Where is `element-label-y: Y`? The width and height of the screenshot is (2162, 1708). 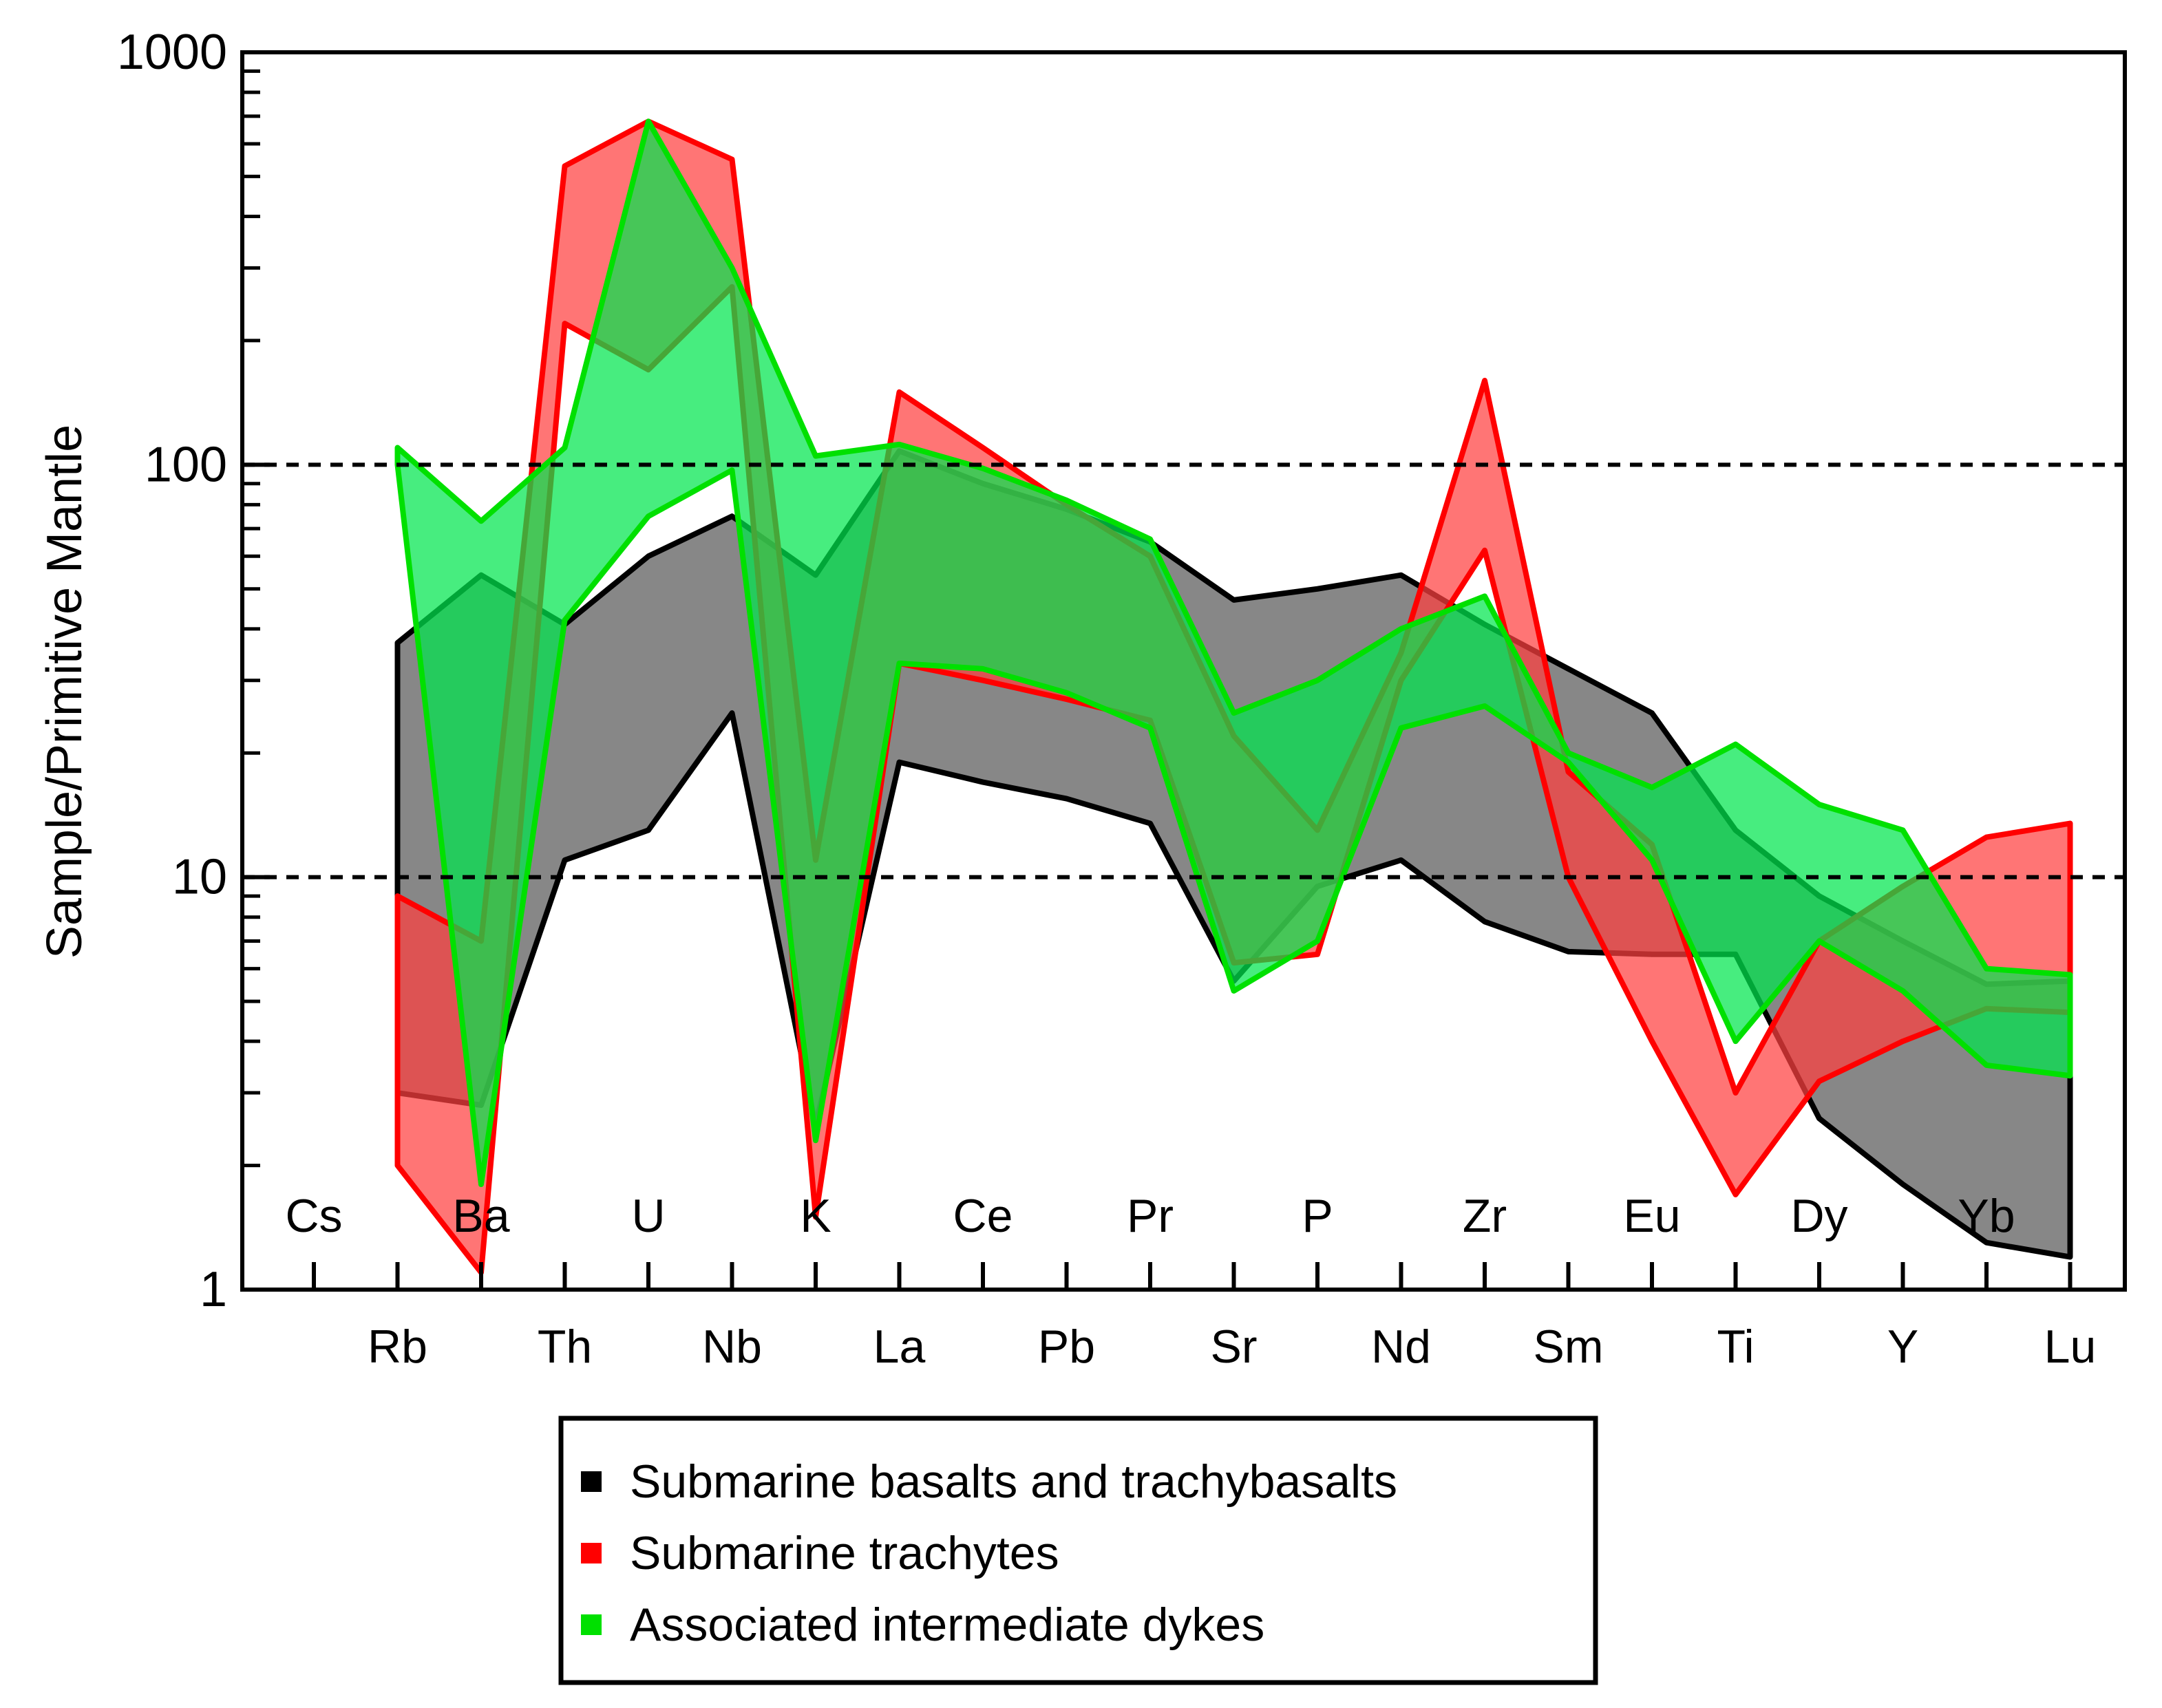 element-label-y: Y is located at coordinates (1902, 1347).